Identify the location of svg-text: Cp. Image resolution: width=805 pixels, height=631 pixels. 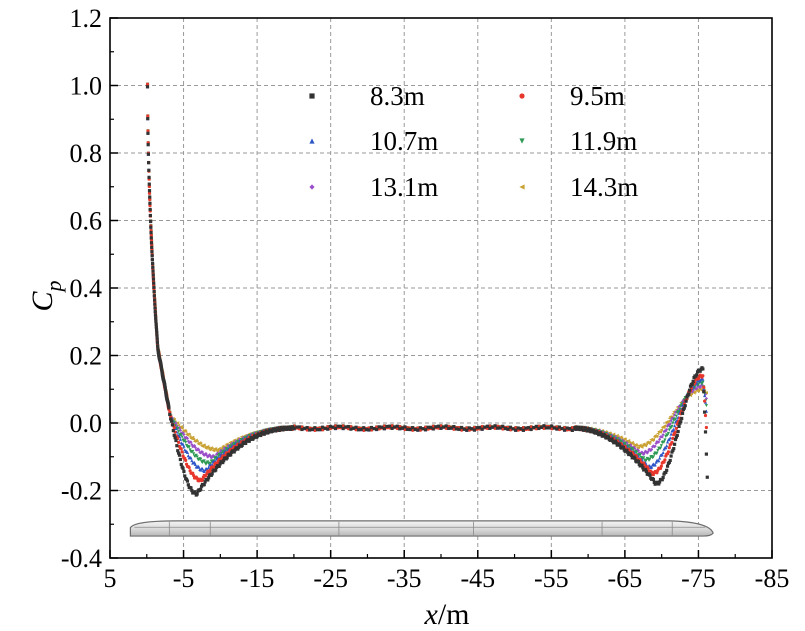
(46, 295).